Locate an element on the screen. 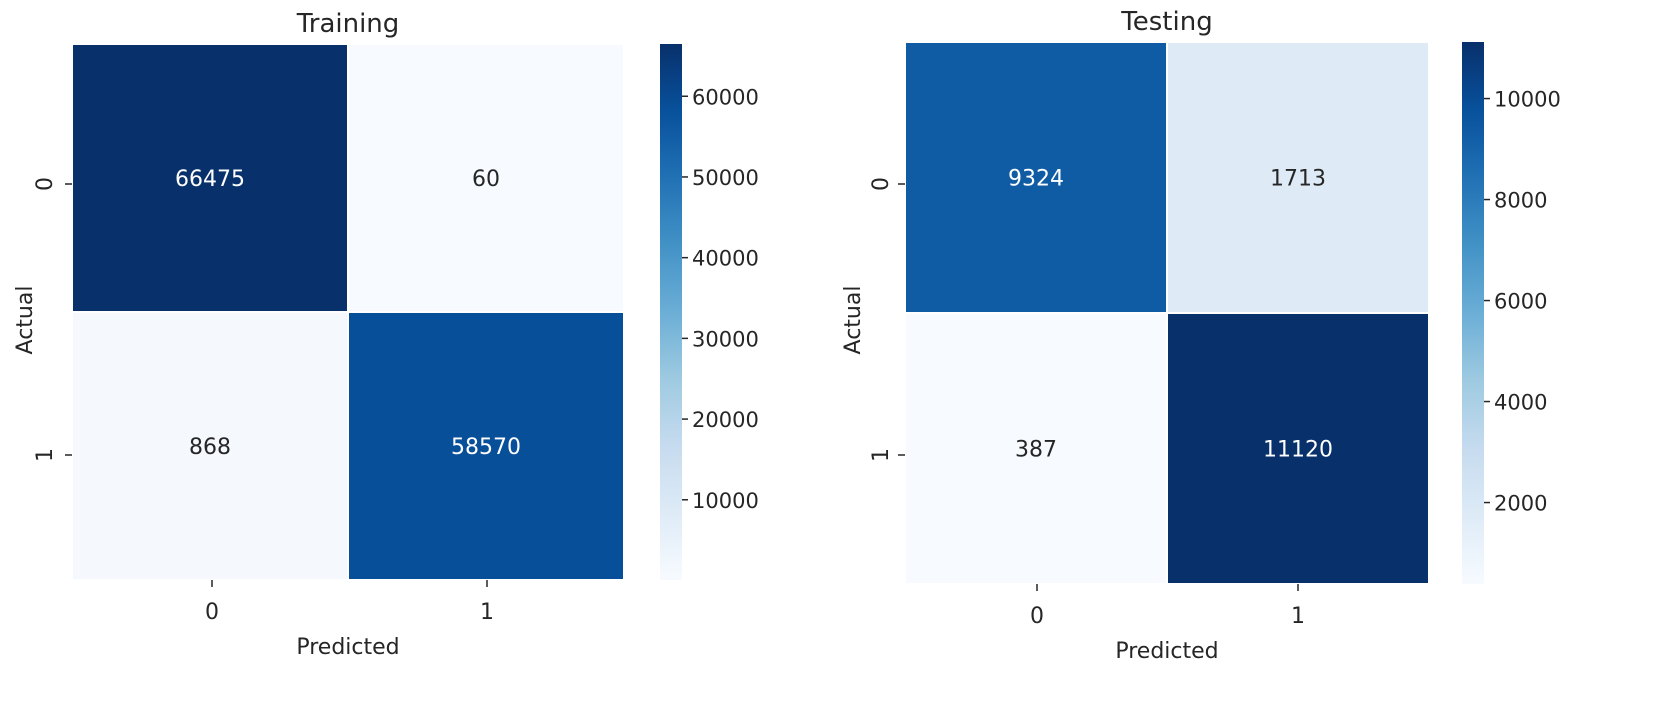 The image size is (1655, 703). testing-title: Testing is located at coordinates (1166, 22).